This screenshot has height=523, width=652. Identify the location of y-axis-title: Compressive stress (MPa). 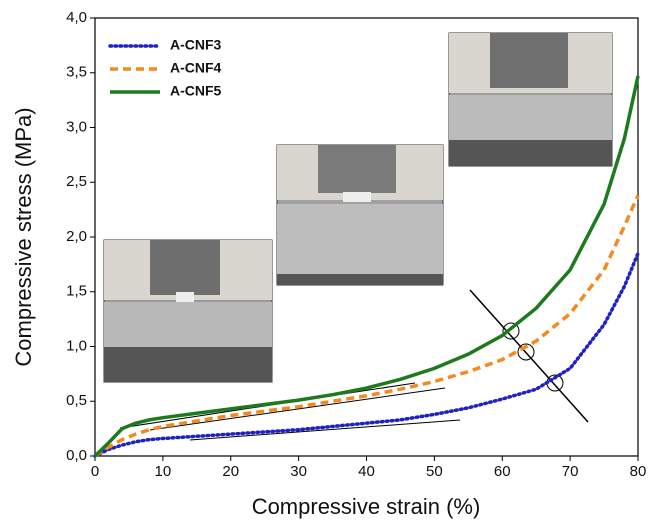
(23, 236).